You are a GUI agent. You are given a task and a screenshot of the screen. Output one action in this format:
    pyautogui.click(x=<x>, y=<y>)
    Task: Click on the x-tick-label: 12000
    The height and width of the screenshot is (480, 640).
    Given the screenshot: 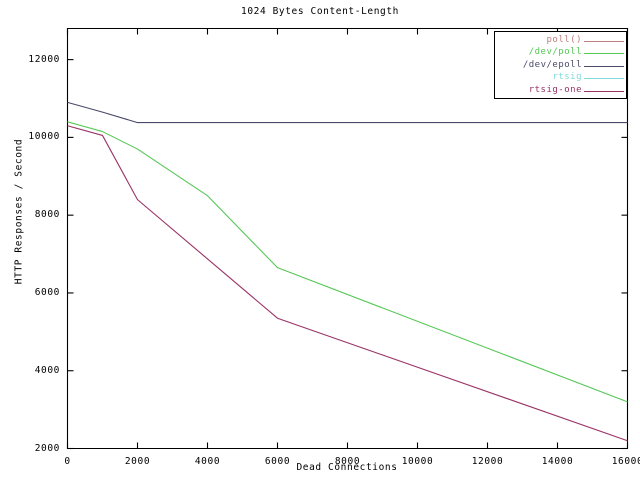 What is the action you would take?
    pyautogui.click(x=487, y=461)
    